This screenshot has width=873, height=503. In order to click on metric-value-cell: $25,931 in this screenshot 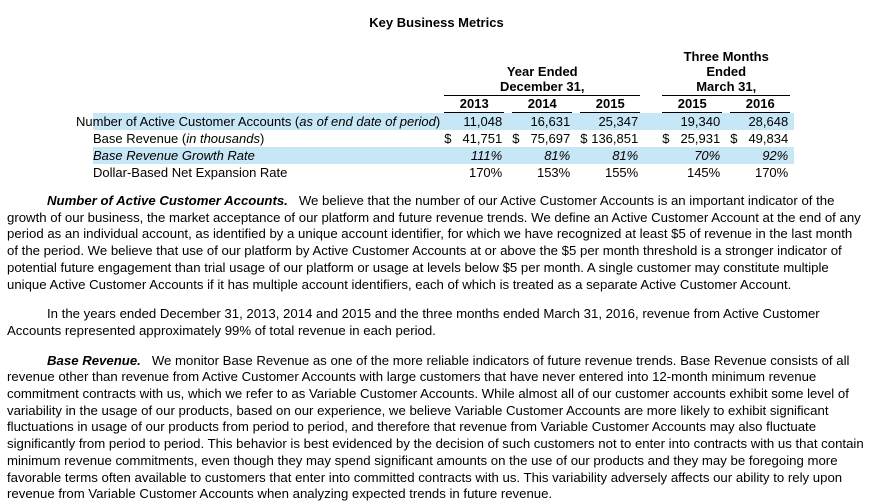, I will do `click(691, 138)`.